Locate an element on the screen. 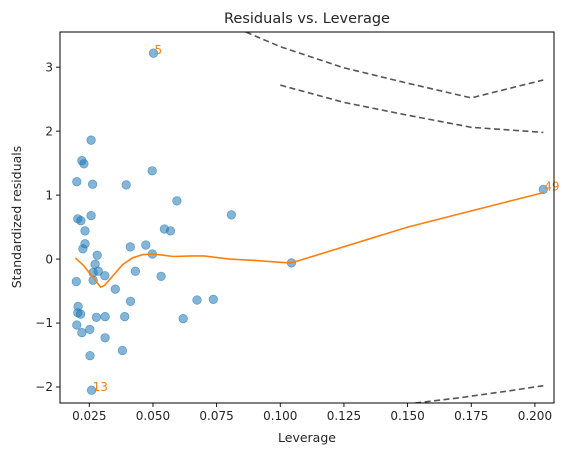 This screenshot has width=565, height=455. chart-title: Residuals vs. Leverage is located at coordinates (307, 19).